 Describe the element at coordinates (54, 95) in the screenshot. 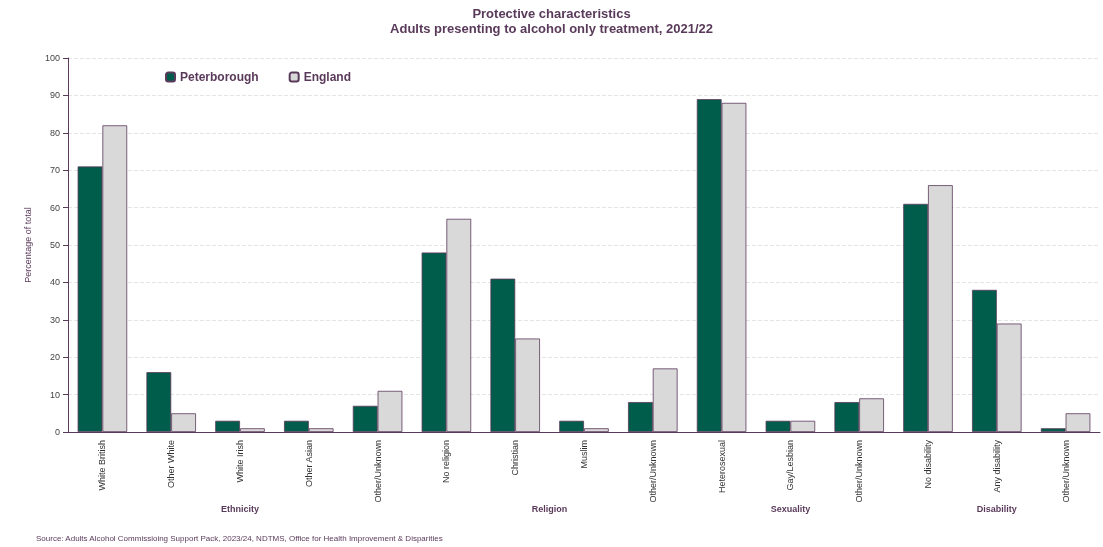

I see `y-tick-label: 90` at that location.